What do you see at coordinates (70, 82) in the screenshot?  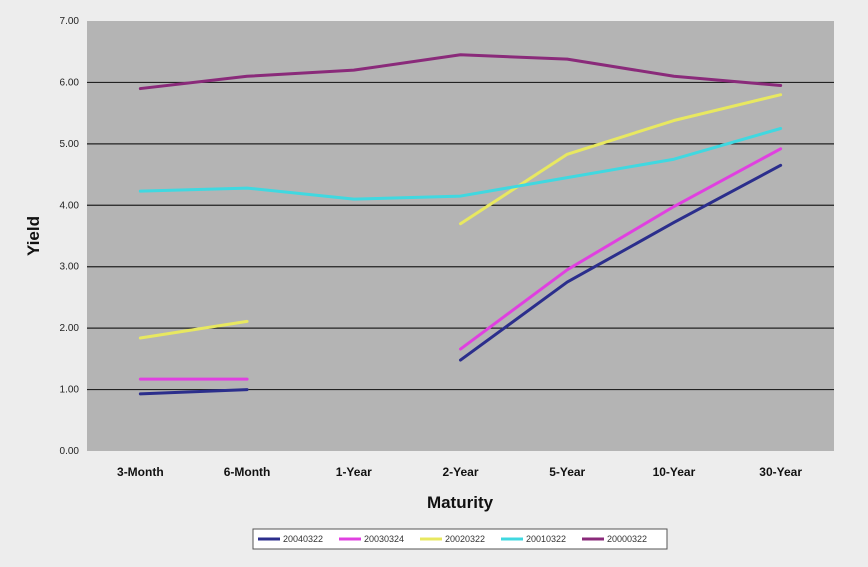 I see `y-tick-label: 6.00` at bounding box center [70, 82].